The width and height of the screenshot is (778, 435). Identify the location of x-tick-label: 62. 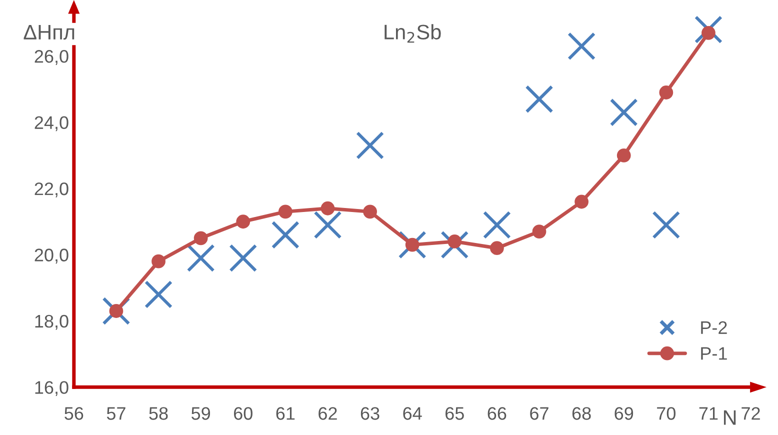
(327, 413).